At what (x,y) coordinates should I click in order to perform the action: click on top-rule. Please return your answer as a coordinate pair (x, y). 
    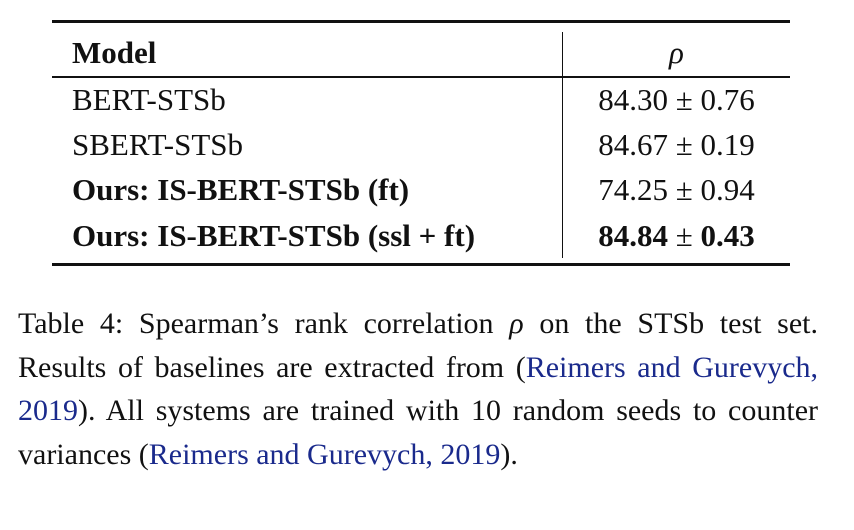
    Looking at the image, I should click on (421, 21).